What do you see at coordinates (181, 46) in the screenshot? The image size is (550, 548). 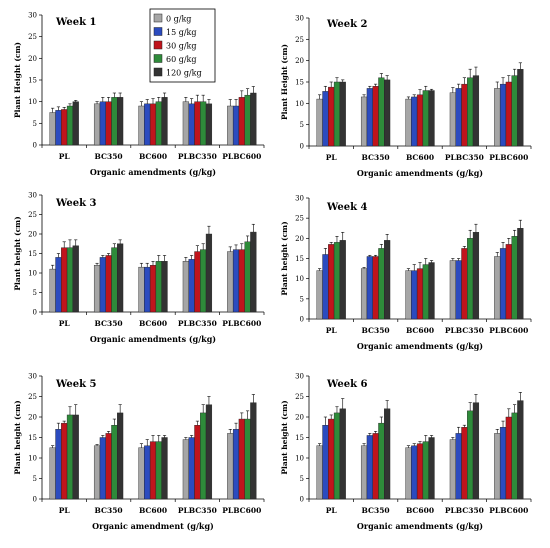 I see `legend-label: 30 g/kg` at bounding box center [181, 46].